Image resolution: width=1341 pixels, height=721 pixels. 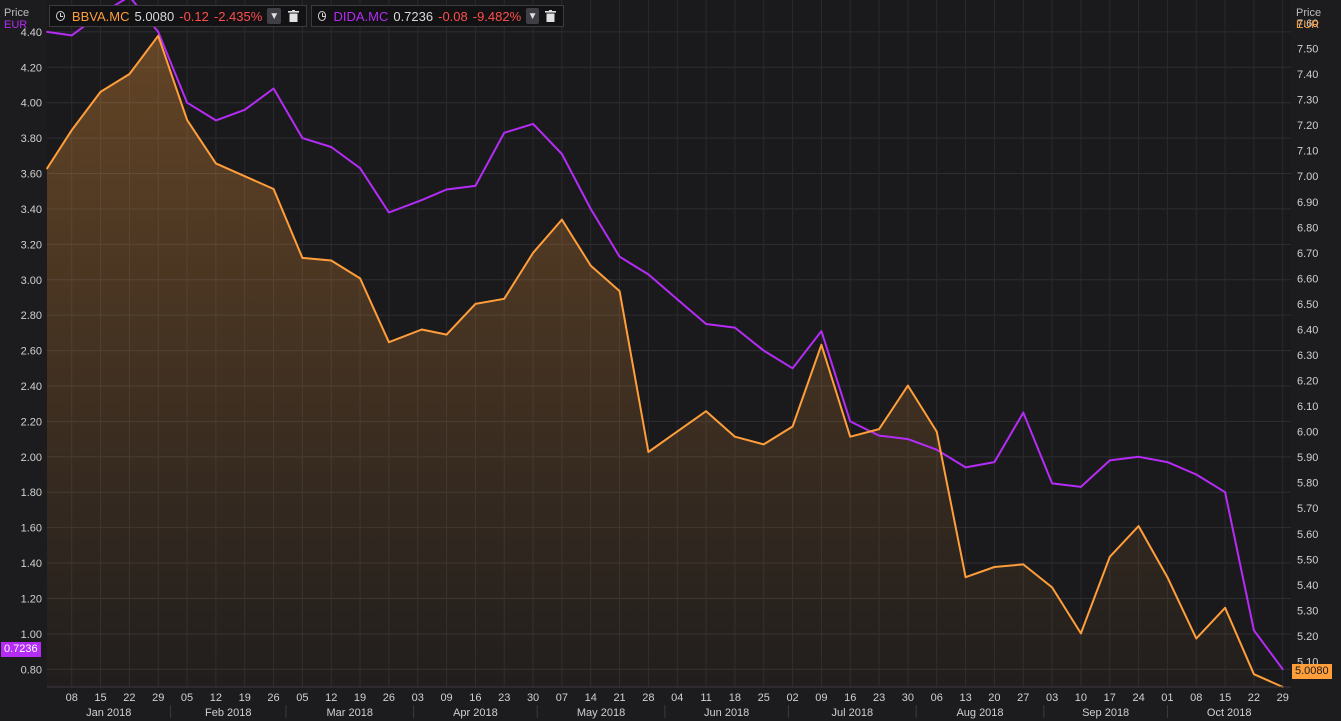 I want to click on left-tick-label: 3.40, so click(x=31, y=210).